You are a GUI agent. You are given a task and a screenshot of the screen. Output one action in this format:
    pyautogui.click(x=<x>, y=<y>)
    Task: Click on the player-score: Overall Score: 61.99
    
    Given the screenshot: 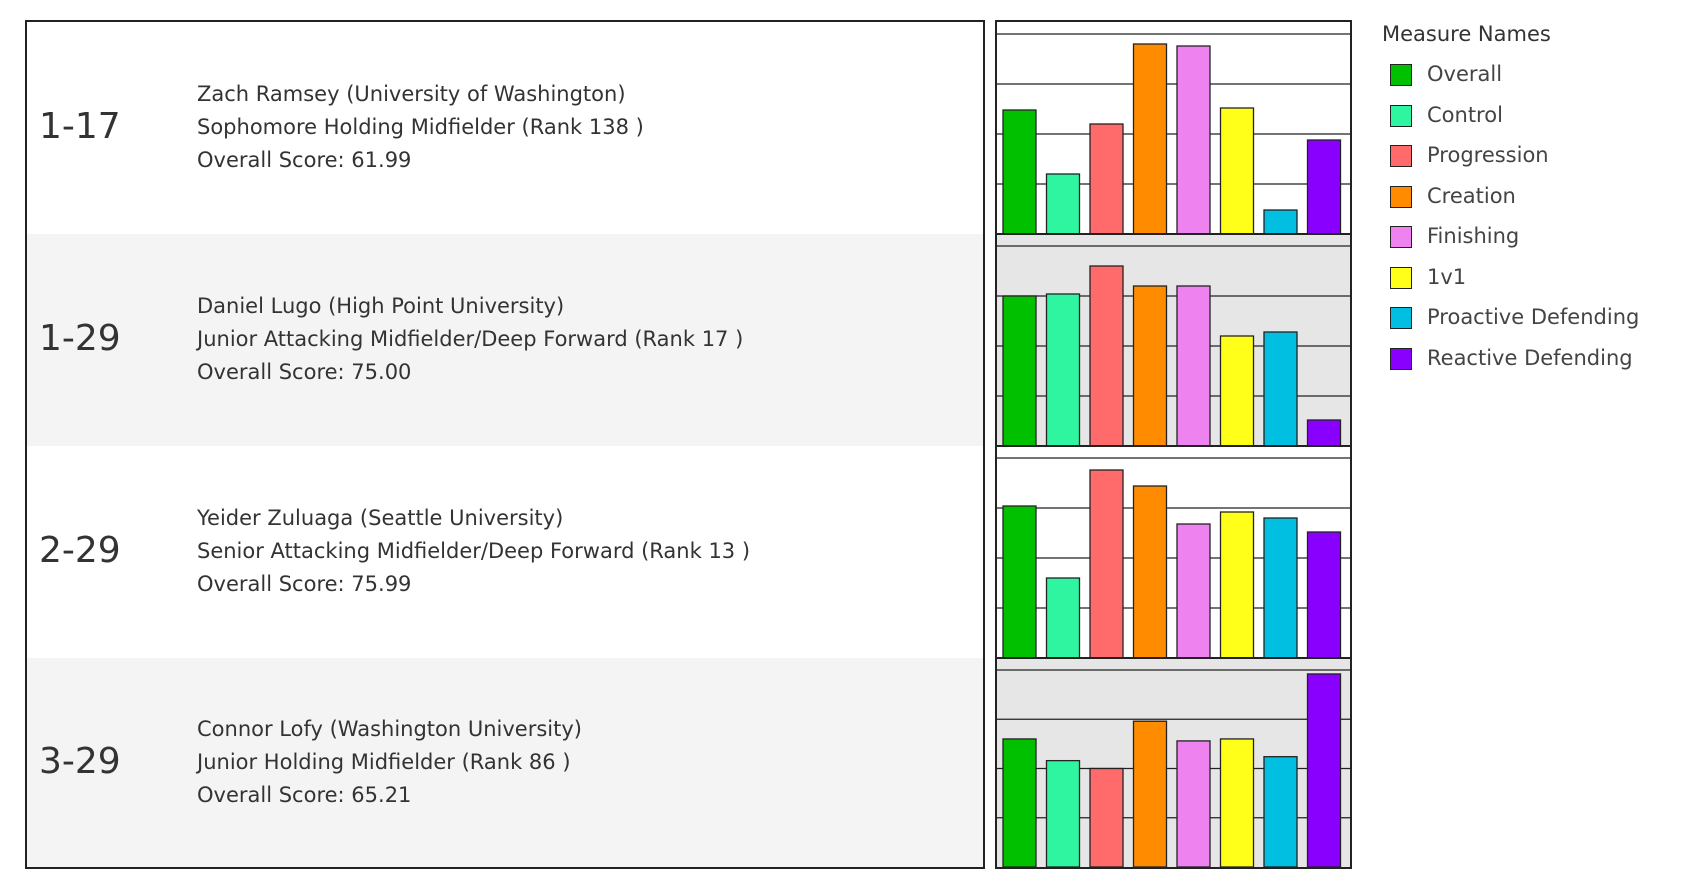 What is the action you would take?
    pyautogui.click(x=304, y=160)
    